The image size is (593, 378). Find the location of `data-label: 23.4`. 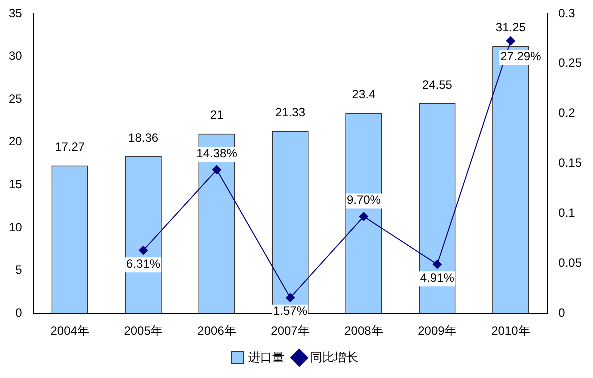

data-label: 23.4 is located at coordinates (364, 95).